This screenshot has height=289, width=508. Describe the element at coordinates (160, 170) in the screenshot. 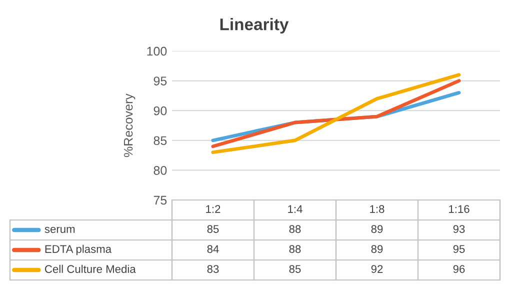

I see `y-tick-label: 80` at that location.